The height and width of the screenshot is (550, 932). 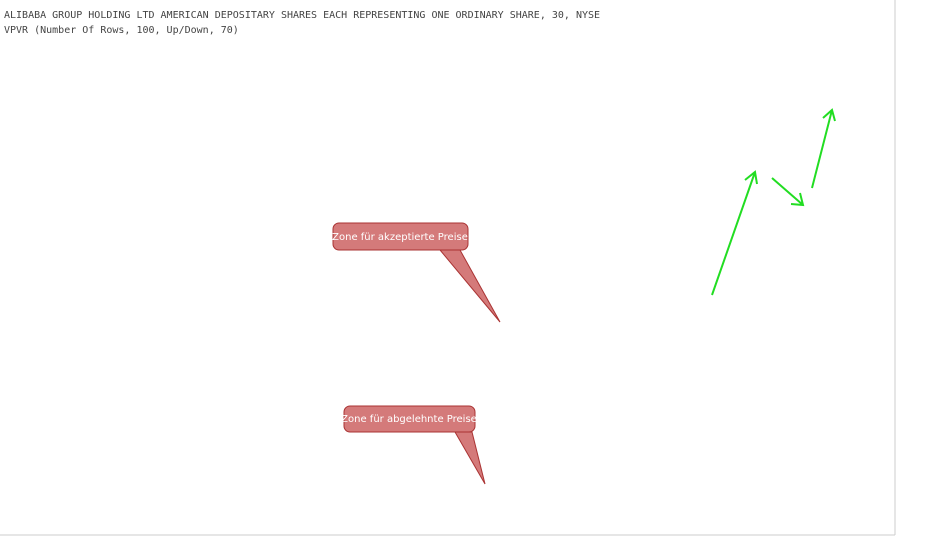 I want to click on annotation: Zone für akzeptierte Preise, so click(x=400, y=237).